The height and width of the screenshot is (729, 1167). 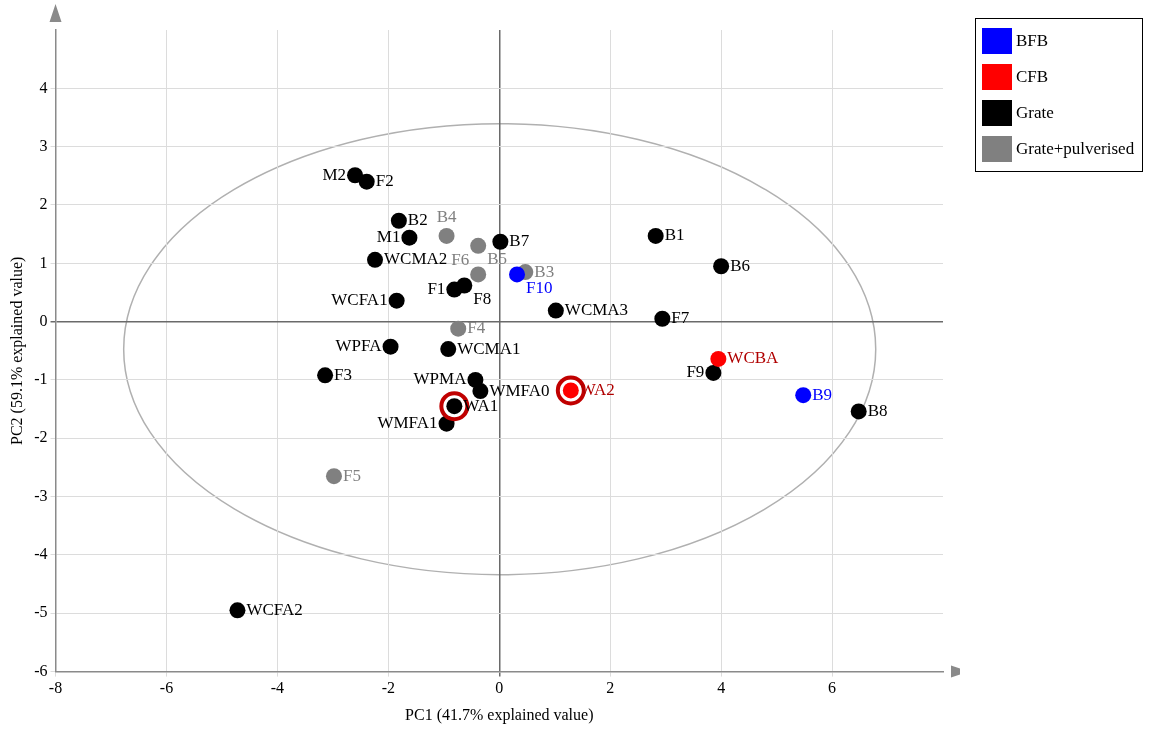 What do you see at coordinates (499, 714) in the screenshot?
I see `x-axis-title: PC1 (41.7% explained value)` at bounding box center [499, 714].